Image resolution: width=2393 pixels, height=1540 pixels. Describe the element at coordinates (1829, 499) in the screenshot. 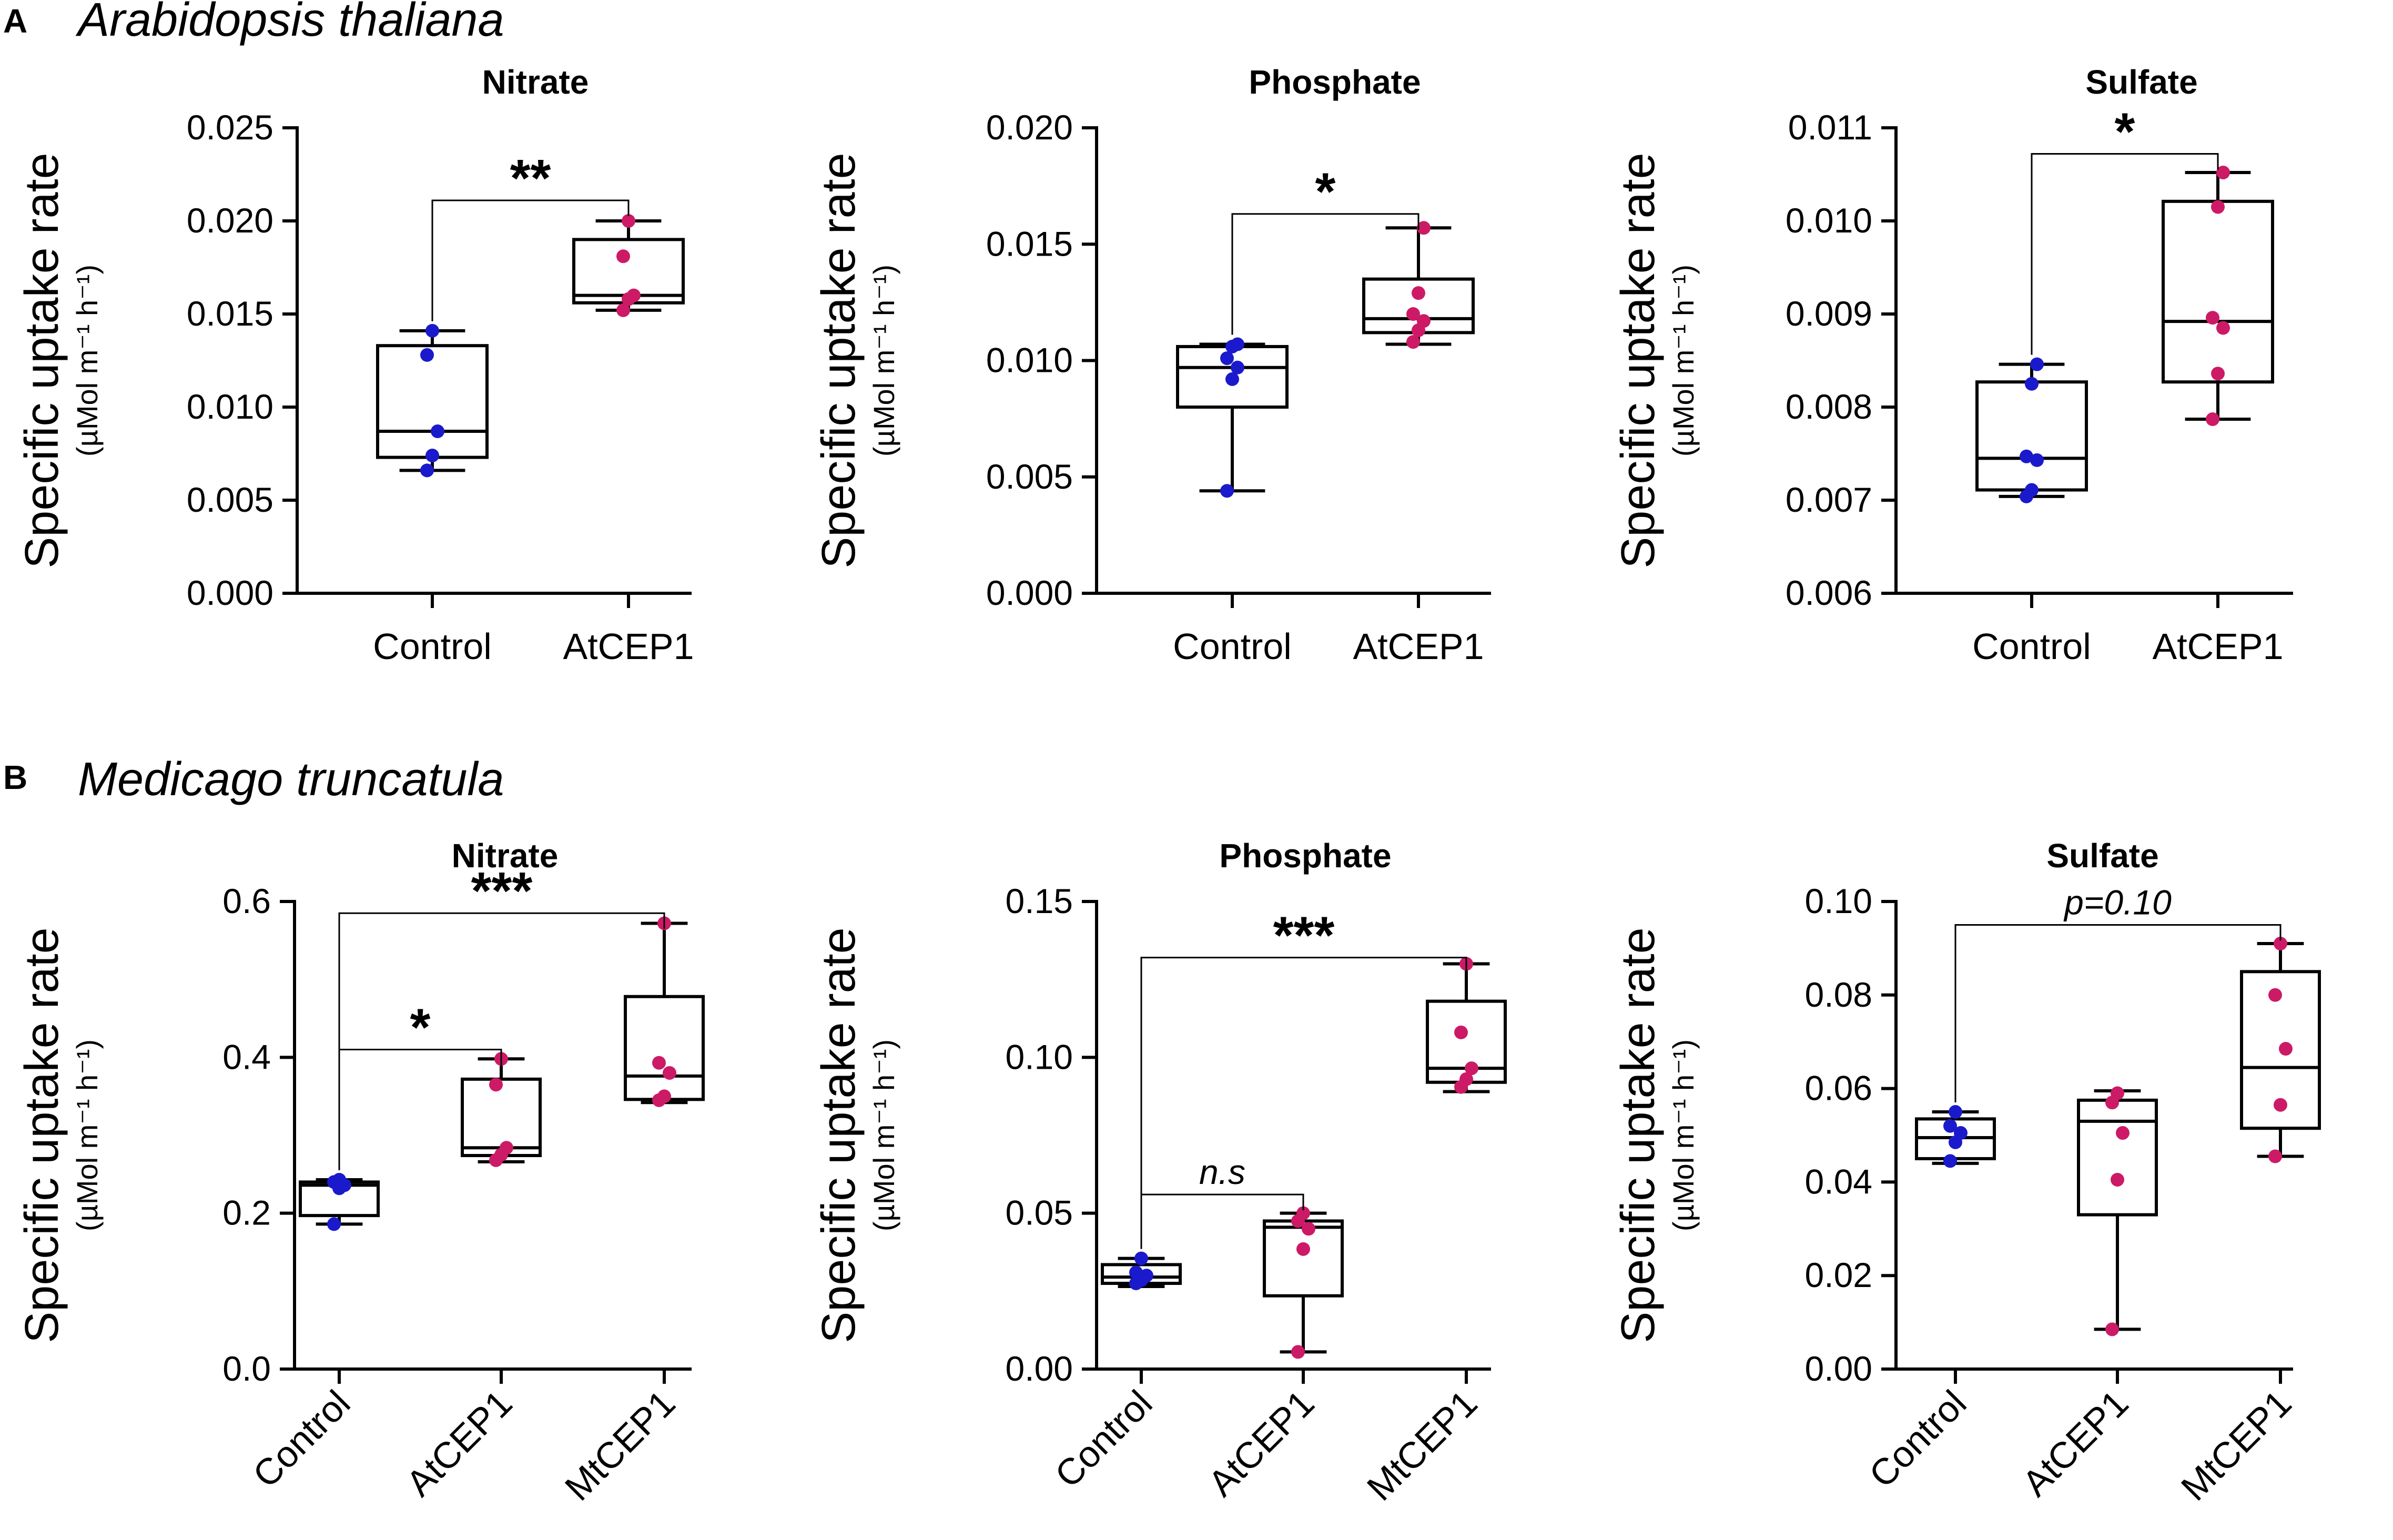

I see `y-tick-label: 0.007` at that location.